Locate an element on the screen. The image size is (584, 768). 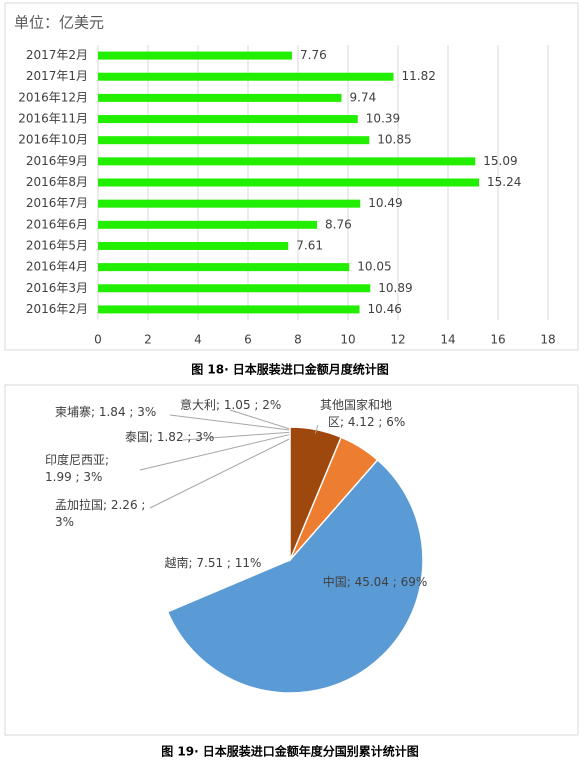
data-label: 10.05 is located at coordinates (374, 267).